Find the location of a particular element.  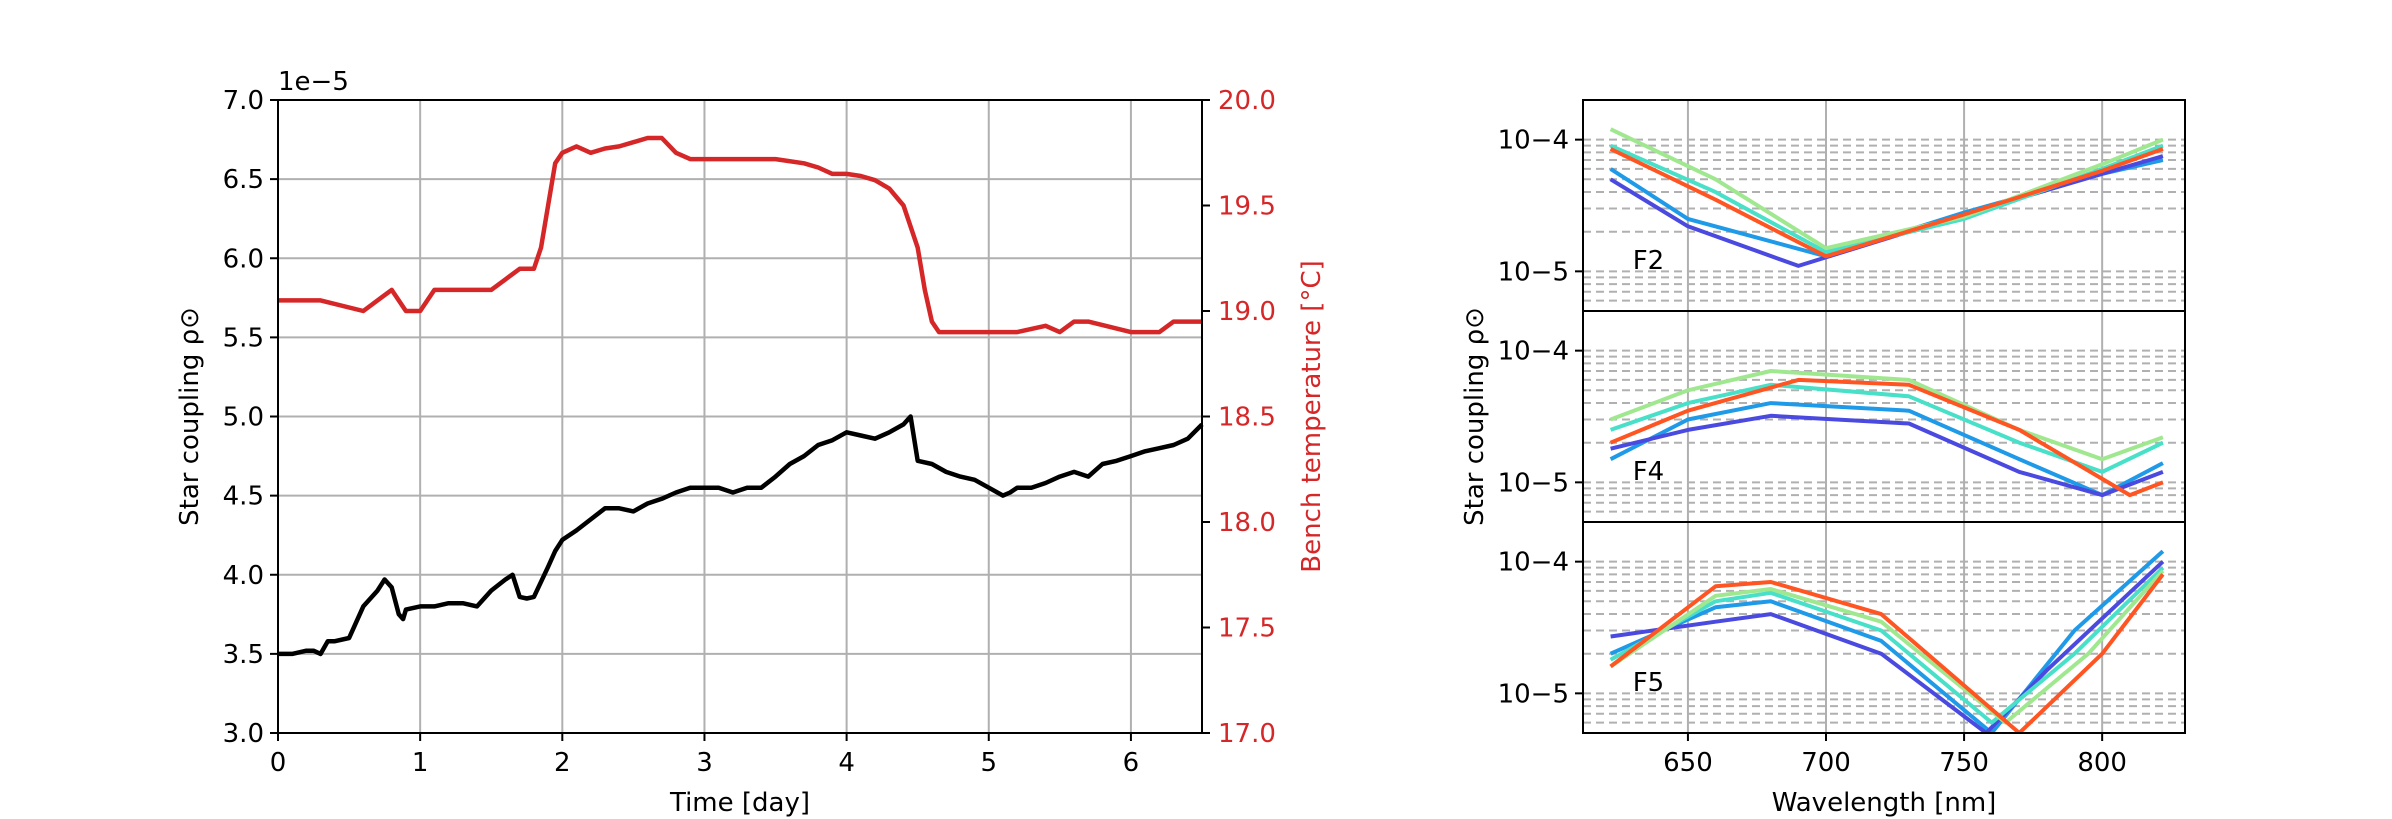

x-tick-label: 6 is located at coordinates (1131, 763).